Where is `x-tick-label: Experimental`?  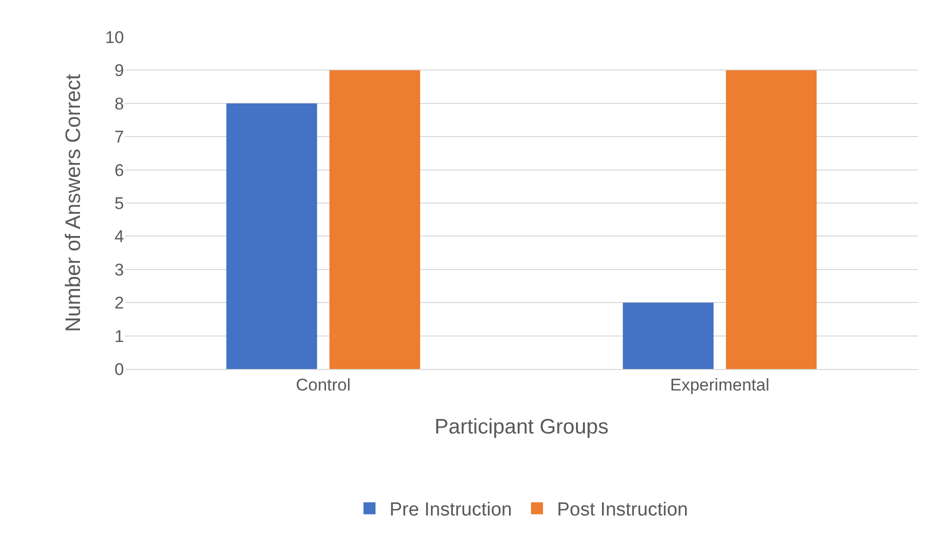 x-tick-label: Experimental is located at coordinates (720, 384).